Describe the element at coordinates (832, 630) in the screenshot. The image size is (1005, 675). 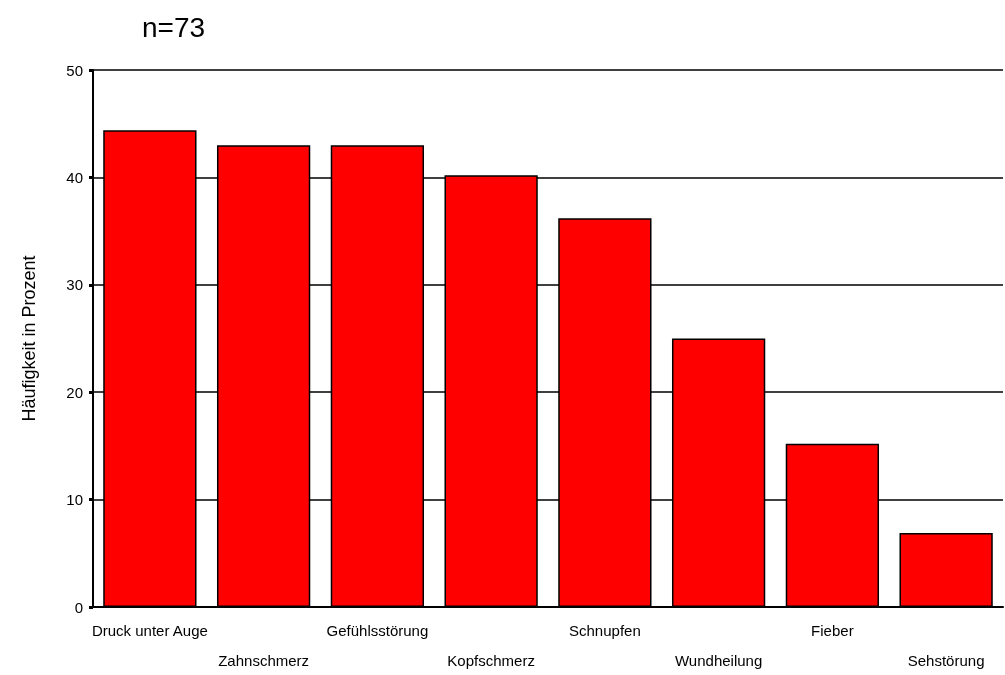
I see `x-tick-label: Fieber` at that location.